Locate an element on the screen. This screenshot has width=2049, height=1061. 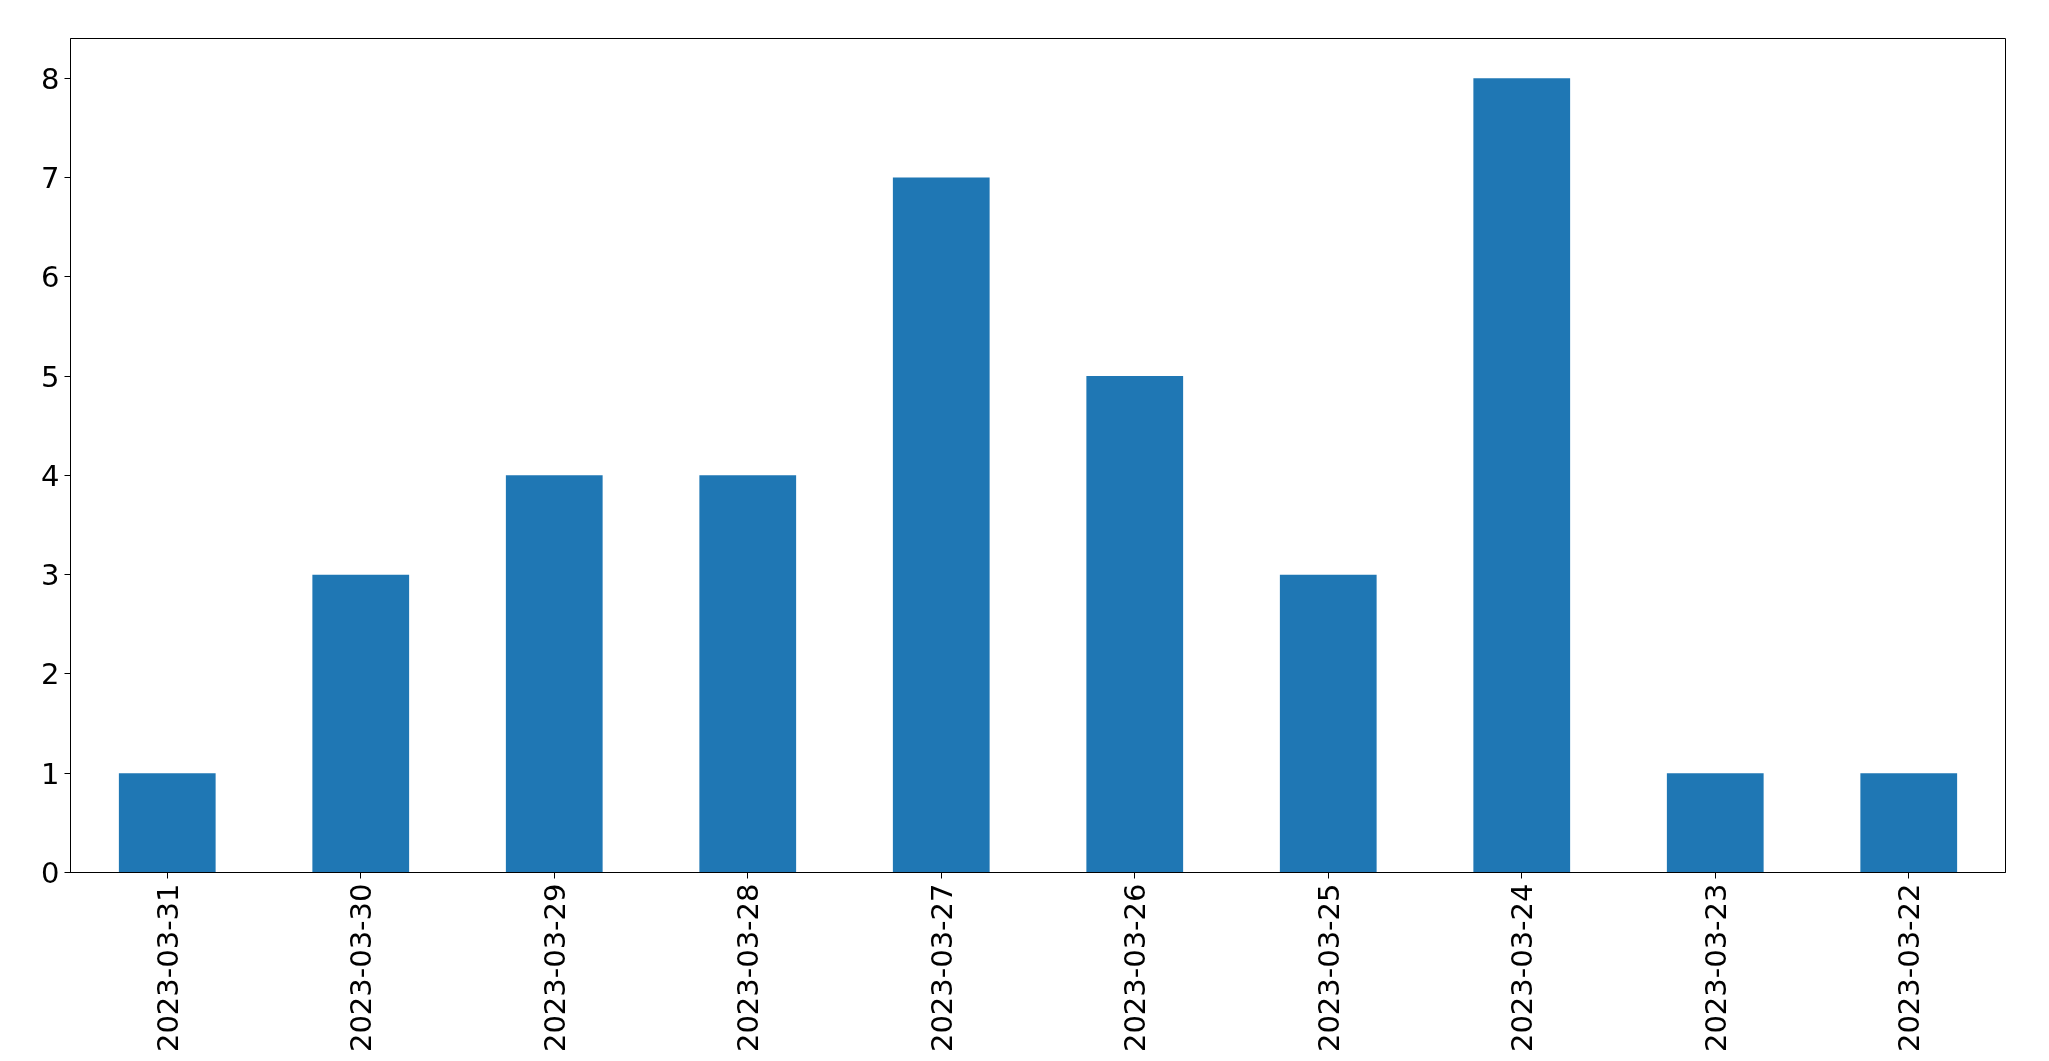
x-tick-label: 2023-03-22 is located at coordinates (1909, 968).